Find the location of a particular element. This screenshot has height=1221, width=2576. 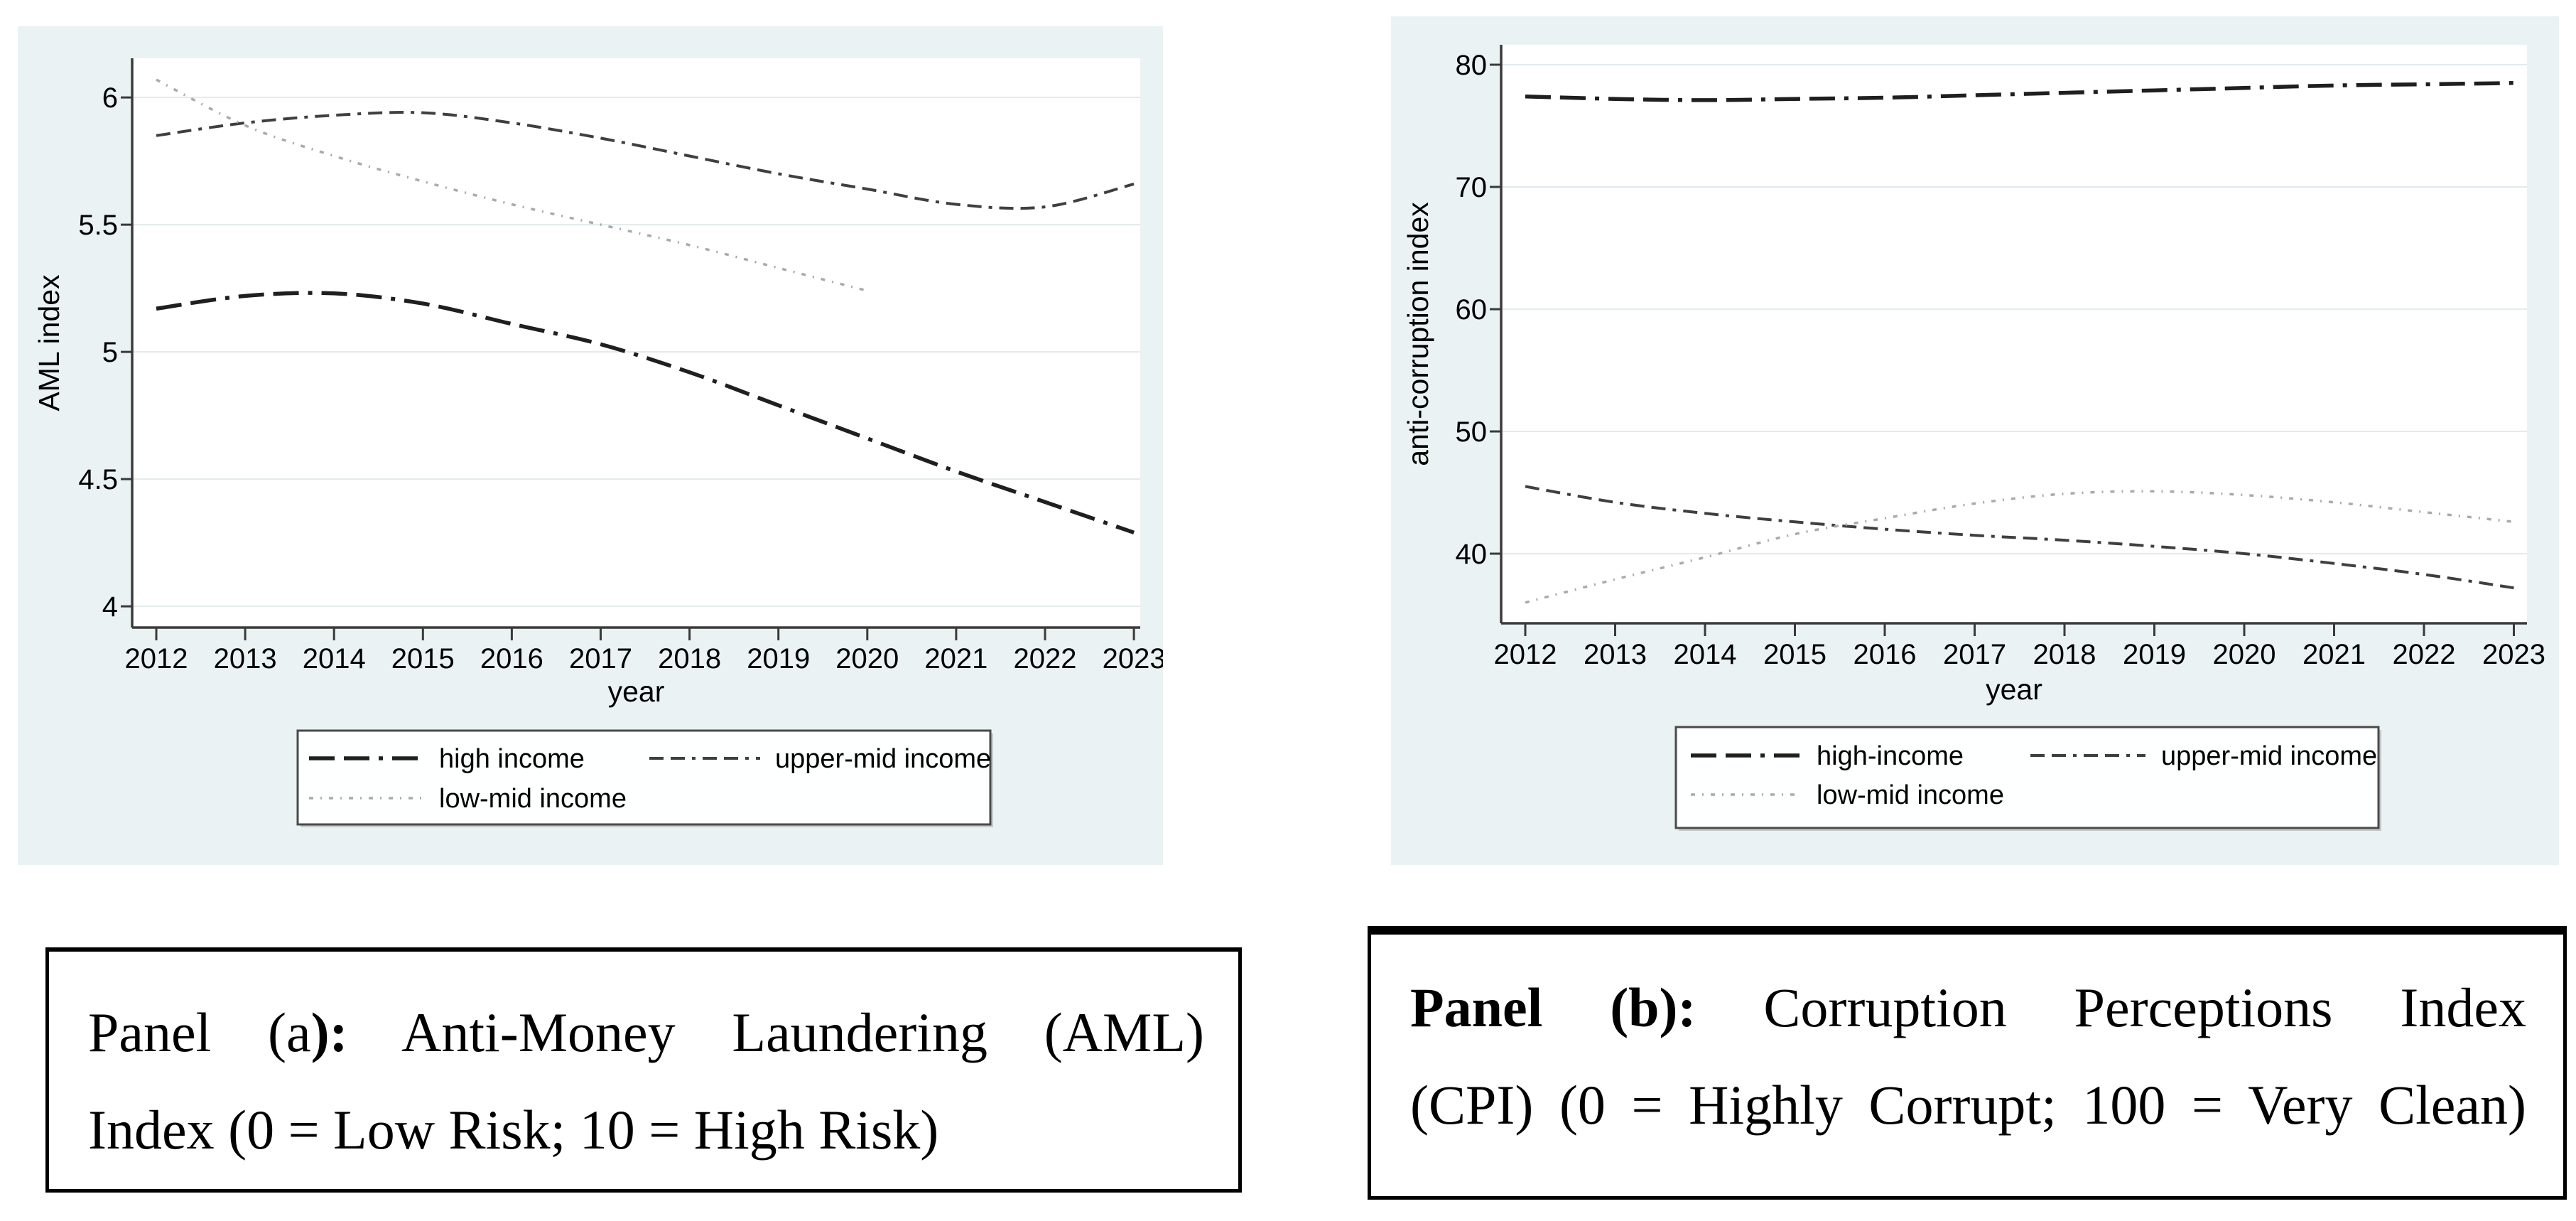

caption-a-line2: Index (0 = Low Risk; 10 = High Risk) is located at coordinates (513, 1130).